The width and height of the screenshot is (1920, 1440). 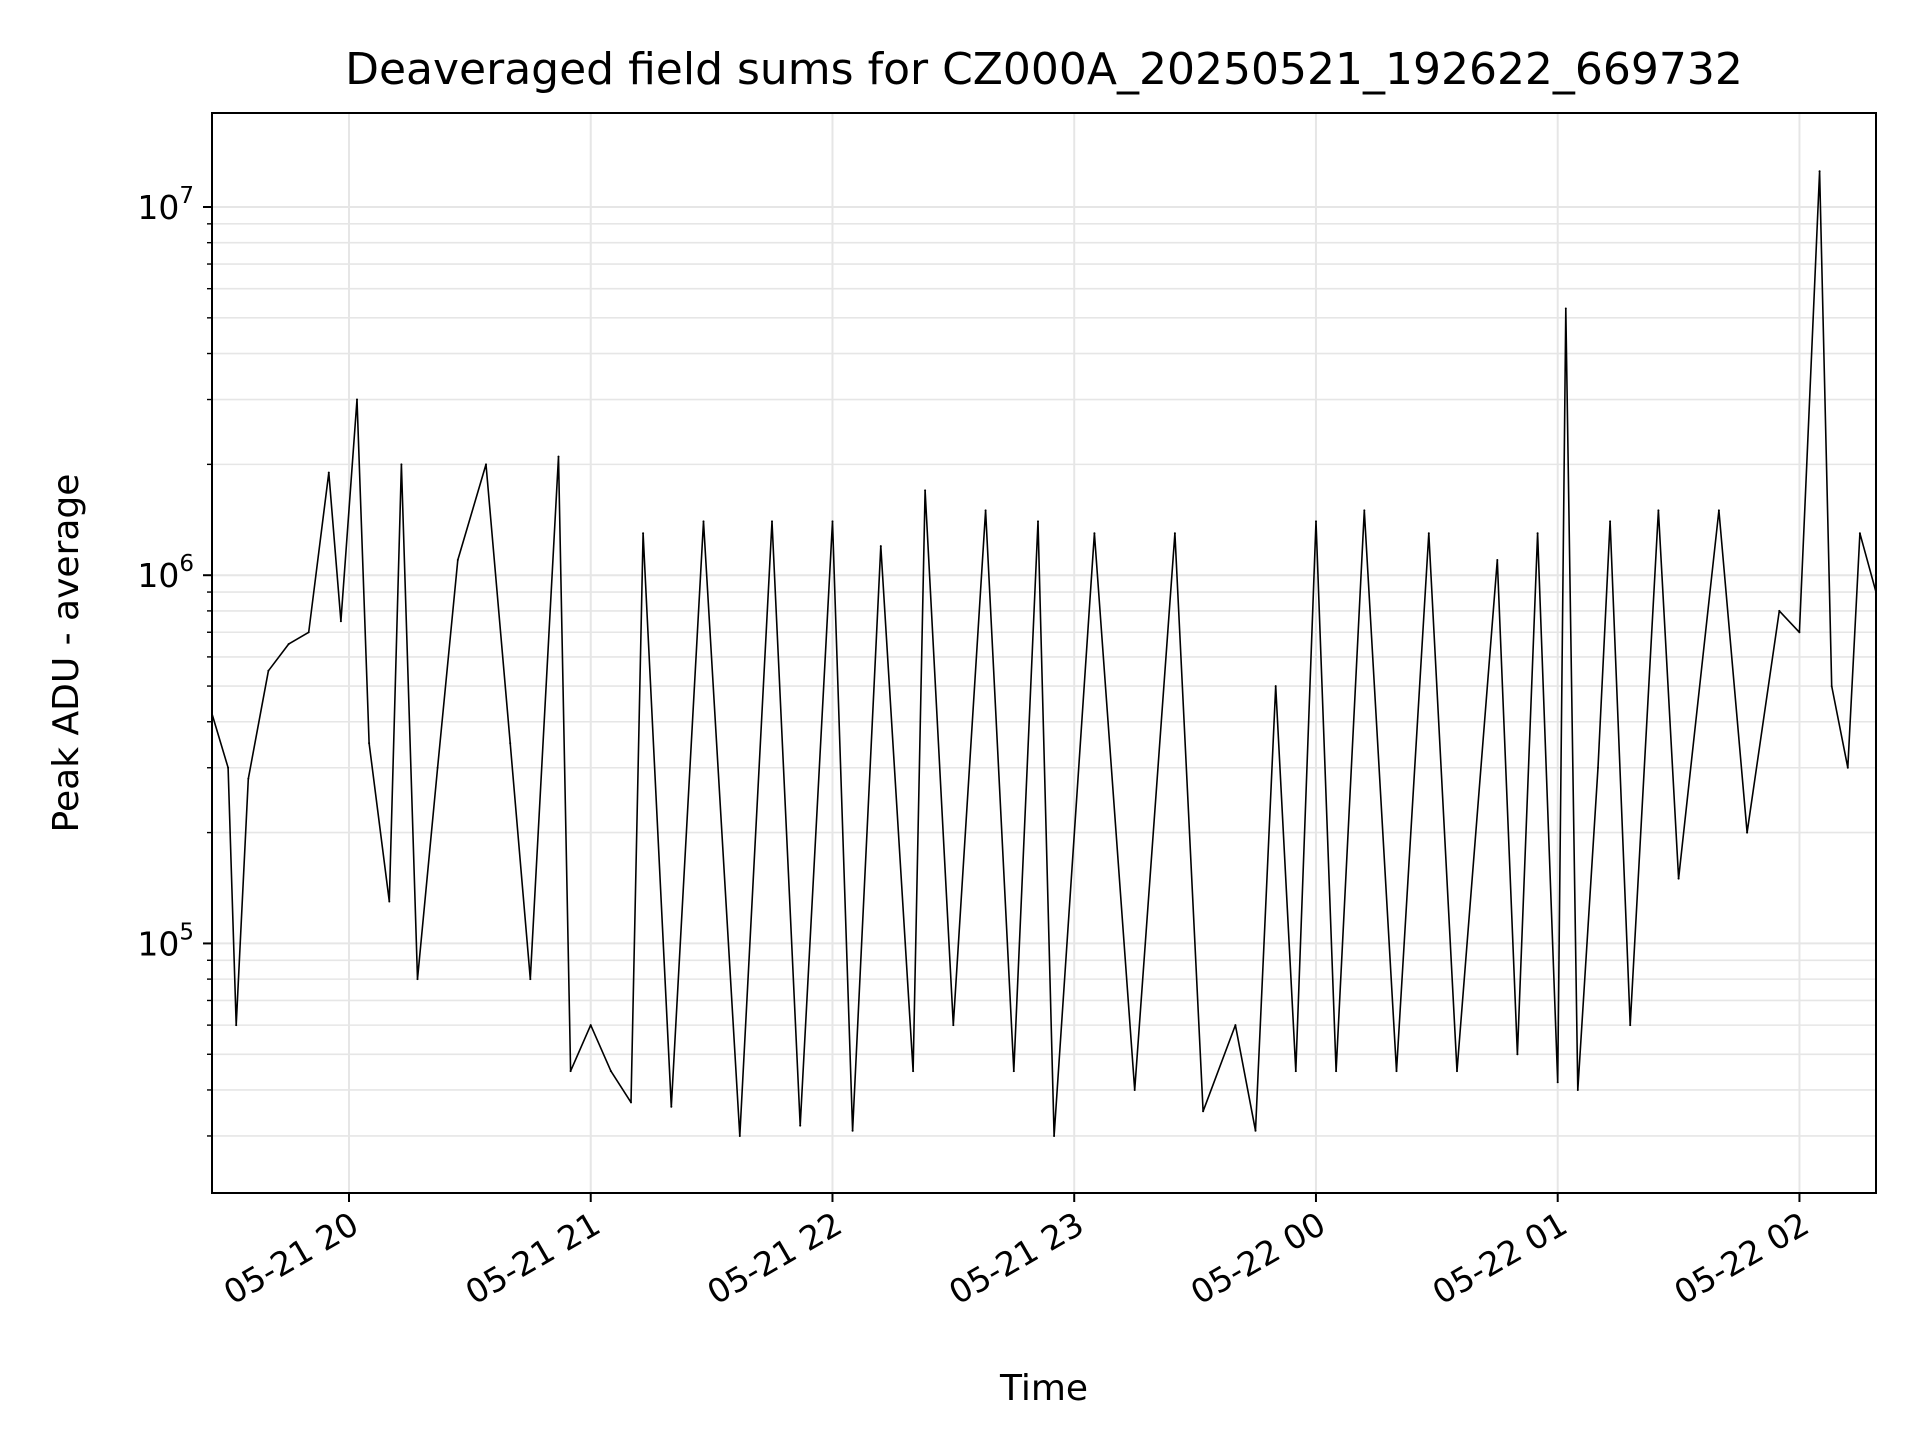 I want to click on y-axis-label: Peak ADU - average, so click(x=66, y=653).